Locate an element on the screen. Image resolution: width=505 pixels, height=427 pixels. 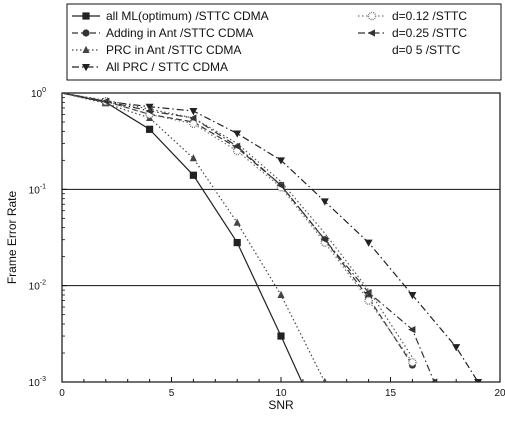
x-tick-label: 20 is located at coordinates (499, 393).